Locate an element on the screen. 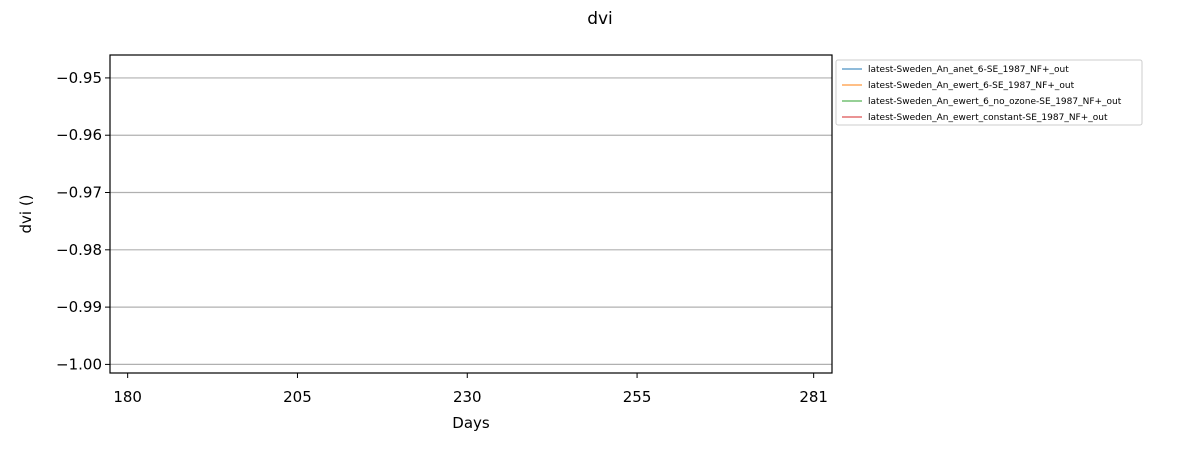 The width and height of the screenshot is (1200, 450). x-axis: 180 205 230 255 281 is located at coordinates (470, 389).